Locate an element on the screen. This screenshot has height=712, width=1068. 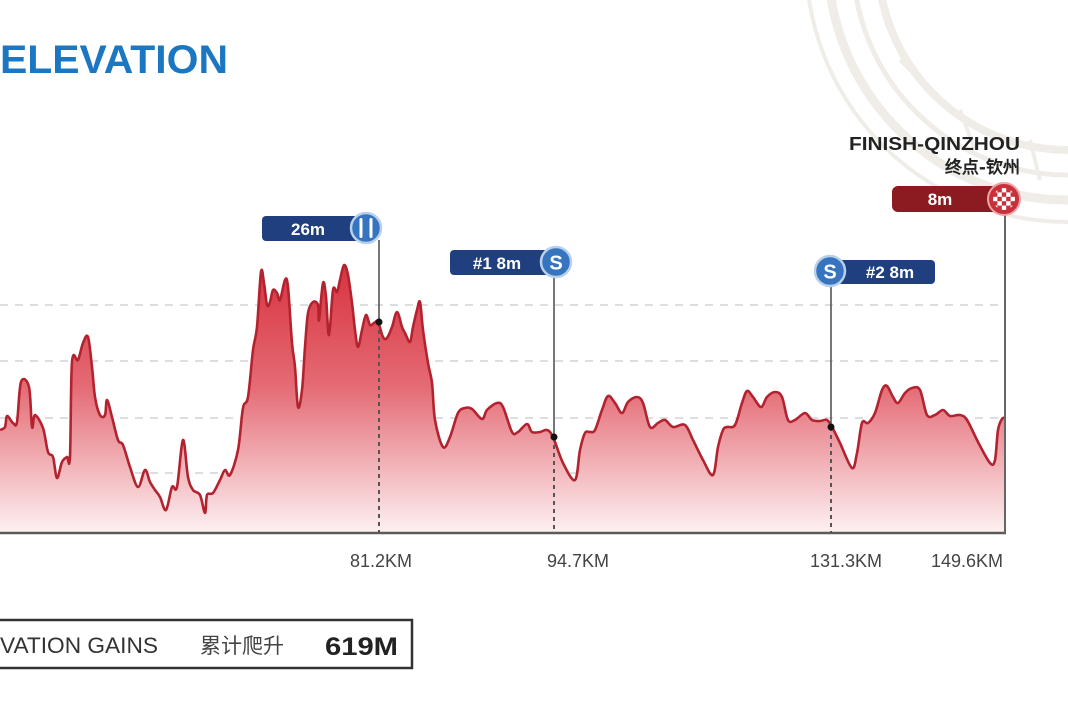
summary-label-zh: 累计爬升 is located at coordinates (242, 646).